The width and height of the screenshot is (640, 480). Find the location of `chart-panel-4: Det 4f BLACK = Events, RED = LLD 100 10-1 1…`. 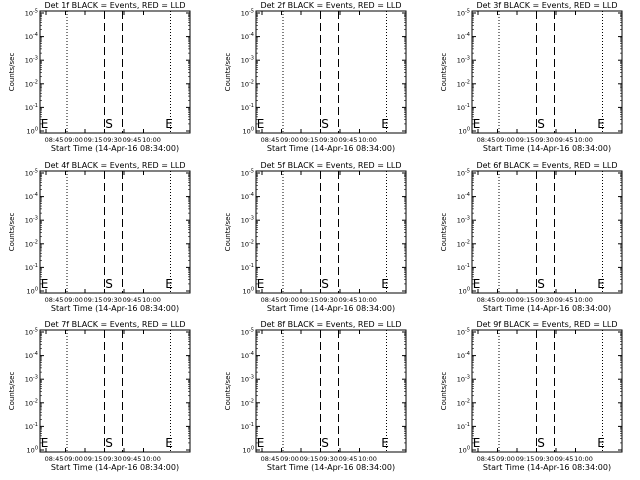

chart-panel-4: Det 4f BLACK = Events, RED = LLD 100 10-1 1… is located at coordinates (99, 237).